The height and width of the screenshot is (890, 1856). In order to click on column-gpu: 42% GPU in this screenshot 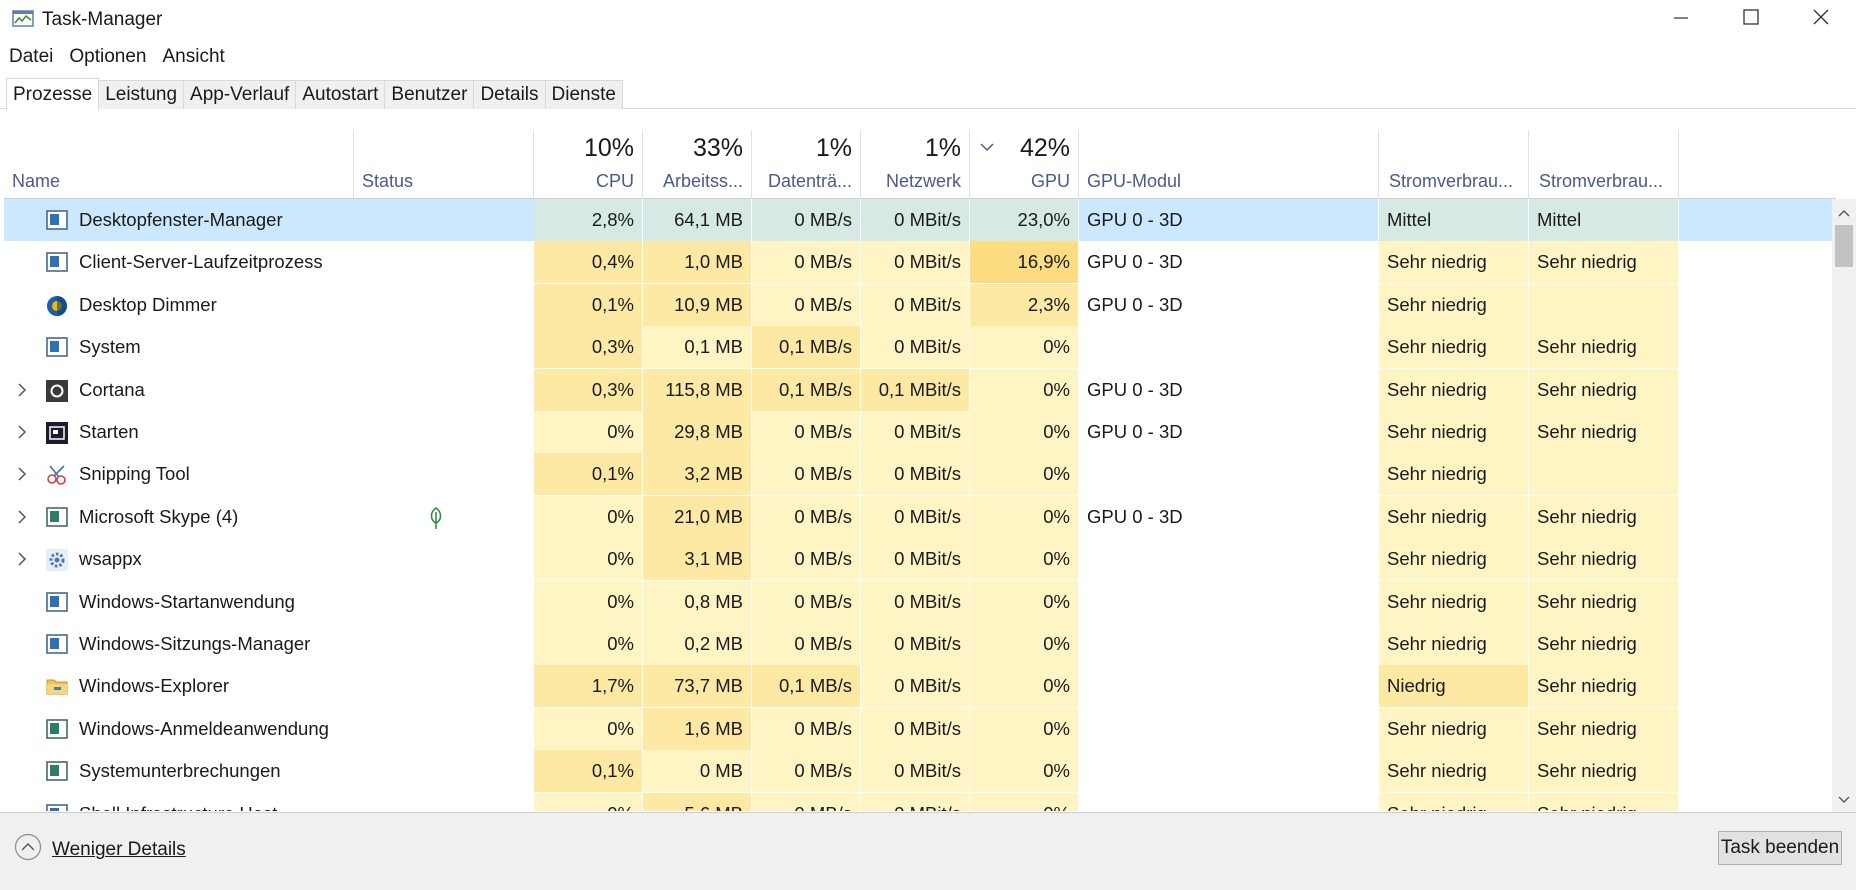, I will do `click(1024, 164)`.